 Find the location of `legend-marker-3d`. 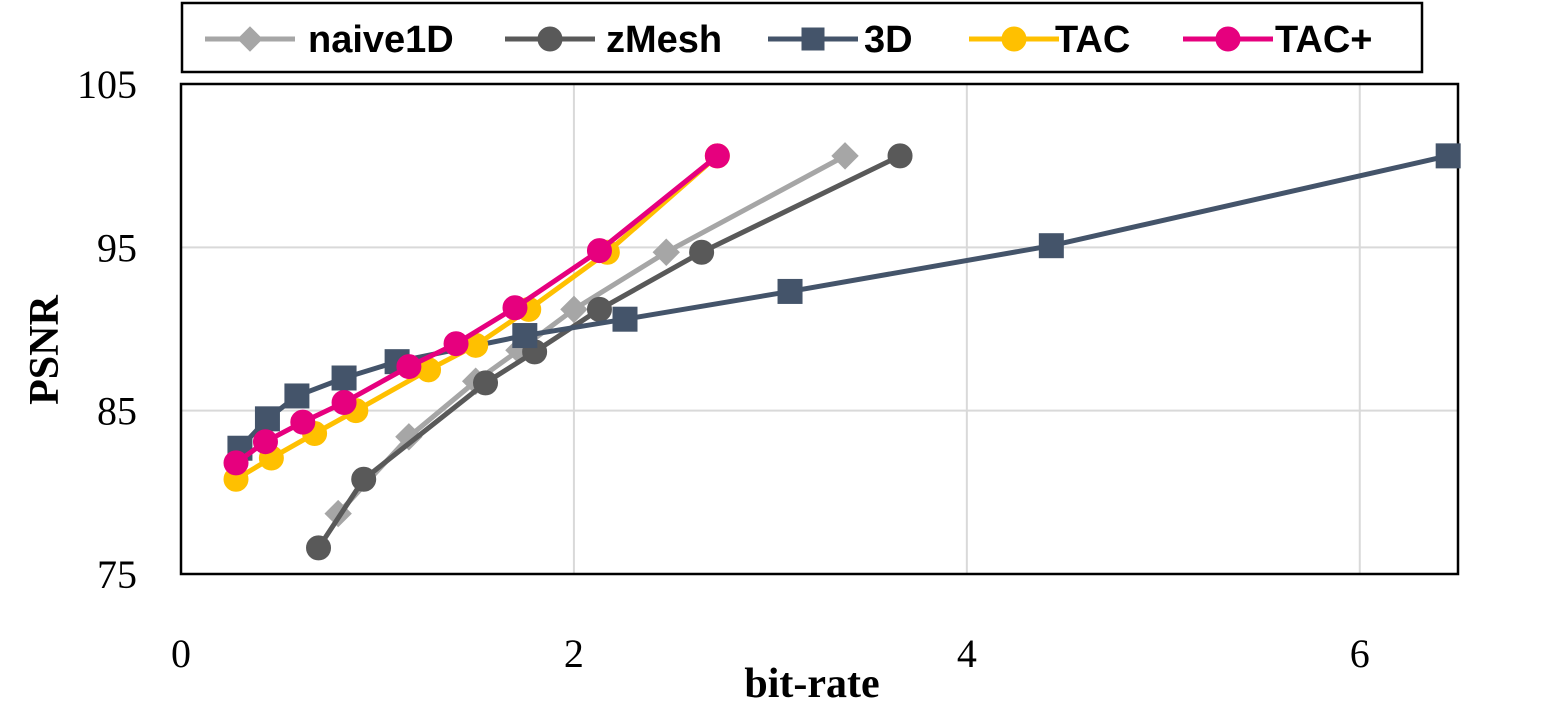

legend-marker-3d is located at coordinates (813, 39).